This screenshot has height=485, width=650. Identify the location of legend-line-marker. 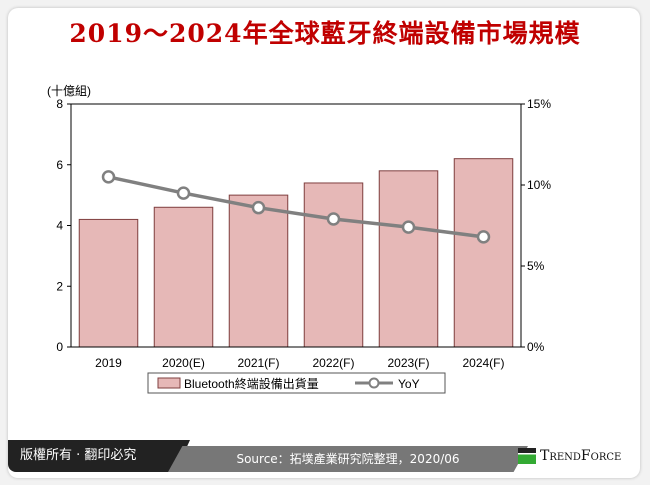
(374, 383).